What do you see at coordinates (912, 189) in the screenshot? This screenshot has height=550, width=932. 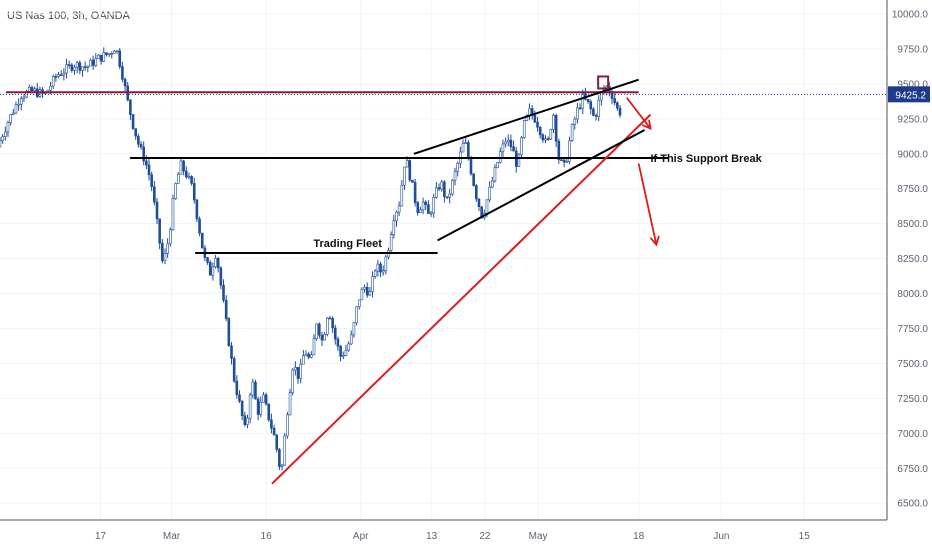 I see `y-tick-label: 8750.0` at bounding box center [912, 189].